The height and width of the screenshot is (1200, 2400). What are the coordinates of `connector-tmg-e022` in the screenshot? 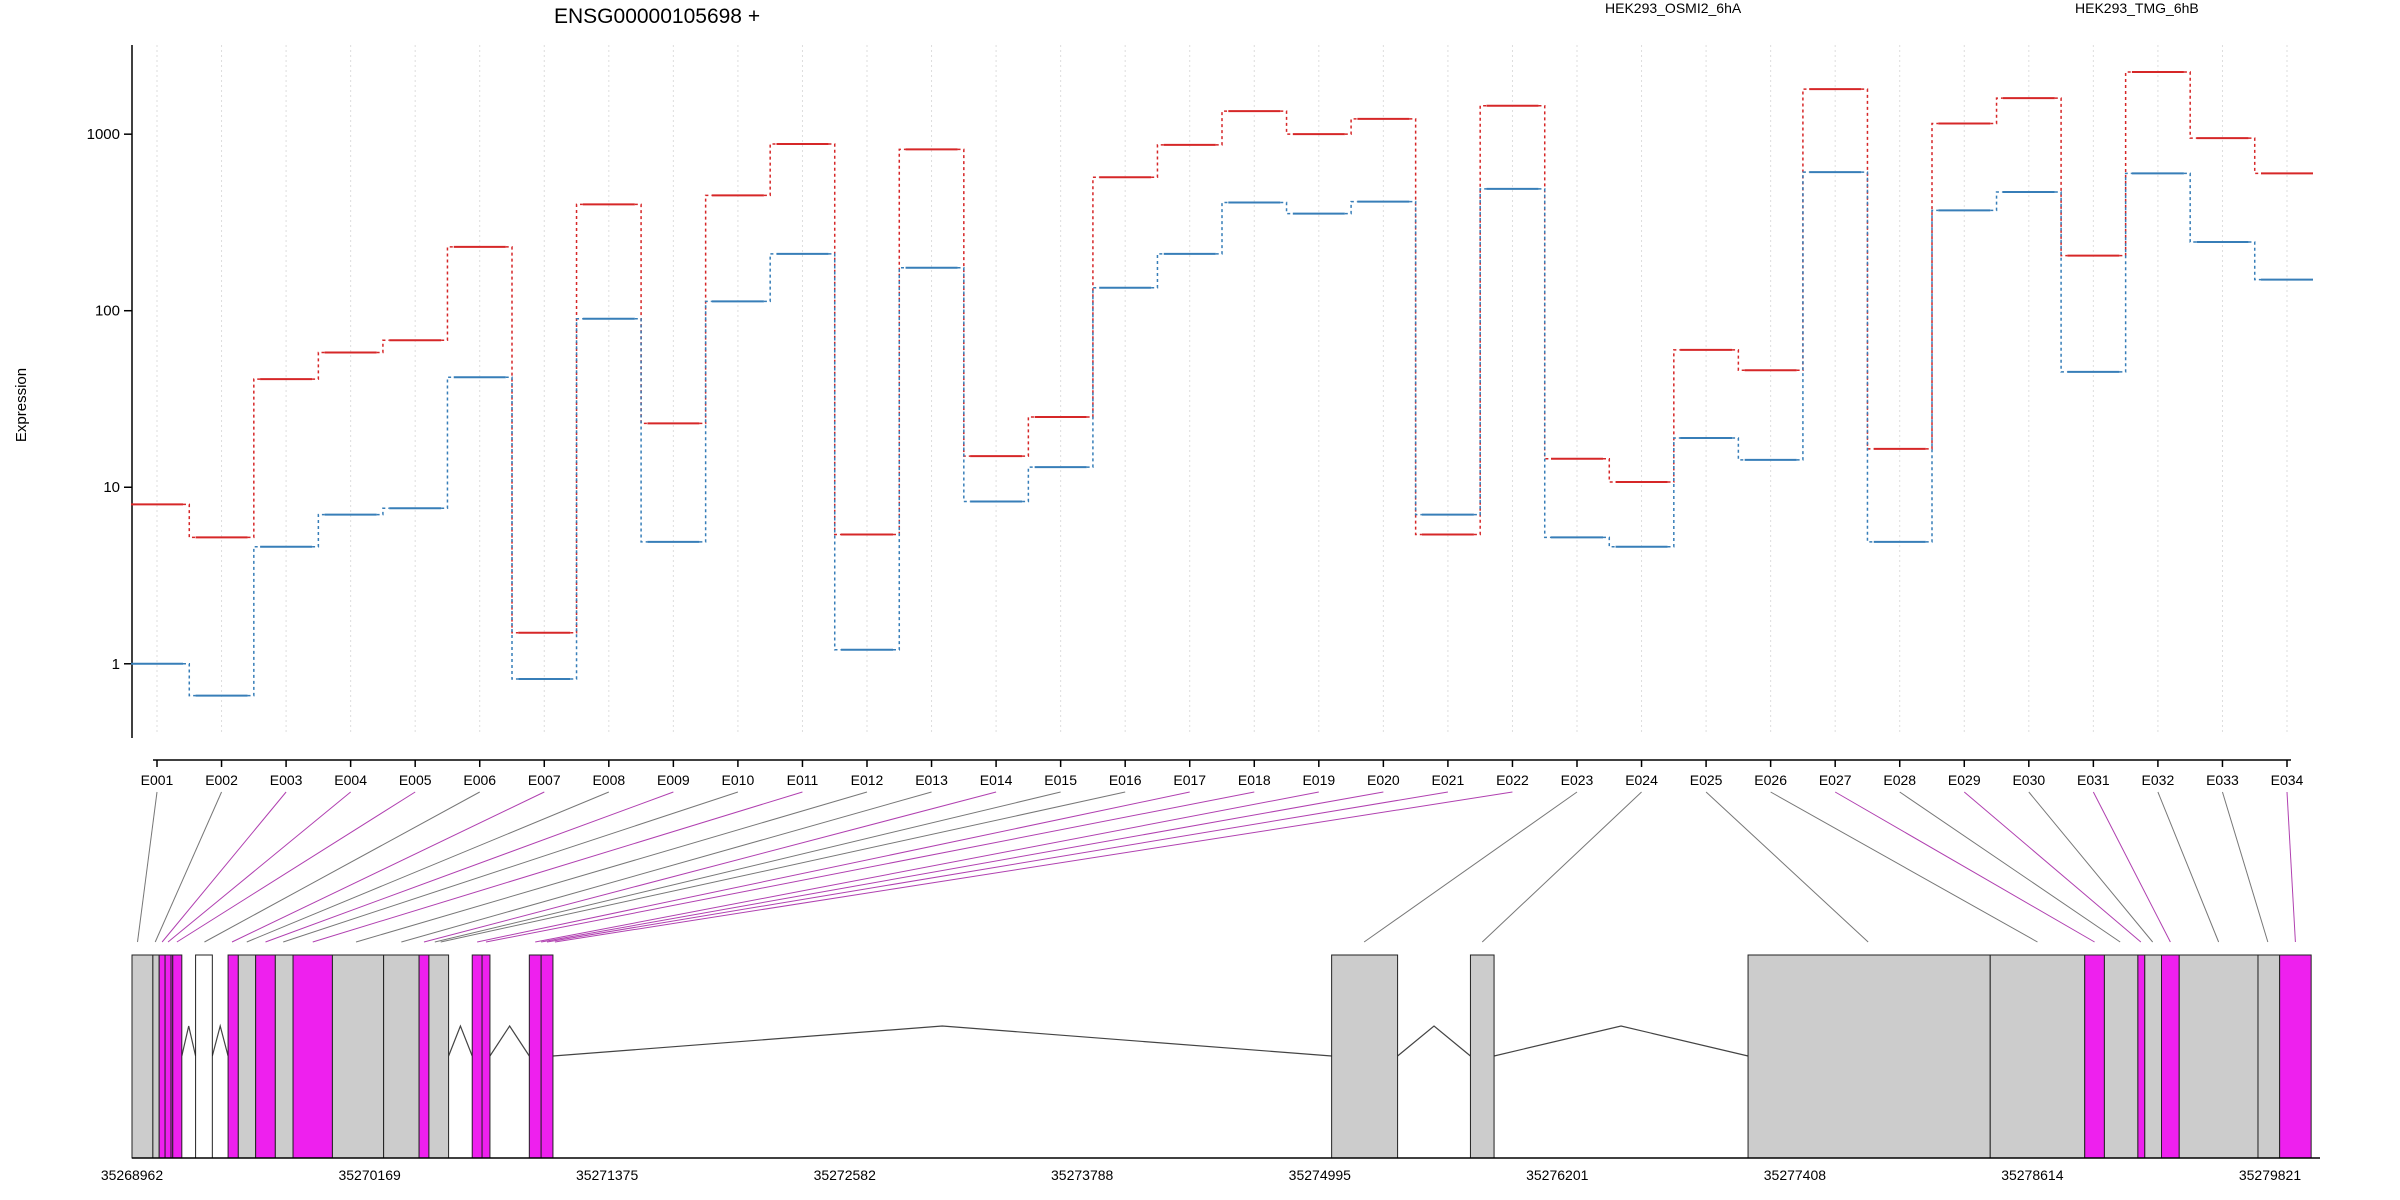 It's located at (1544, 363).